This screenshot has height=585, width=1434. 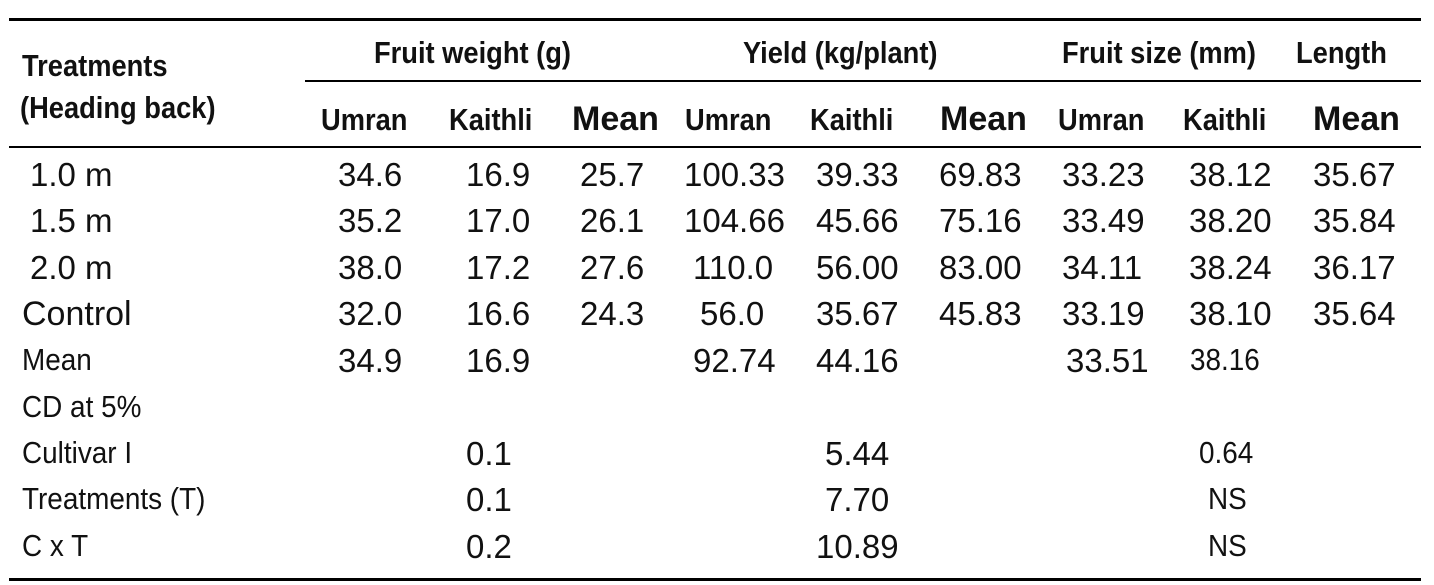 What do you see at coordinates (77, 314) in the screenshot?
I see `row-label: Control` at bounding box center [77, 314].